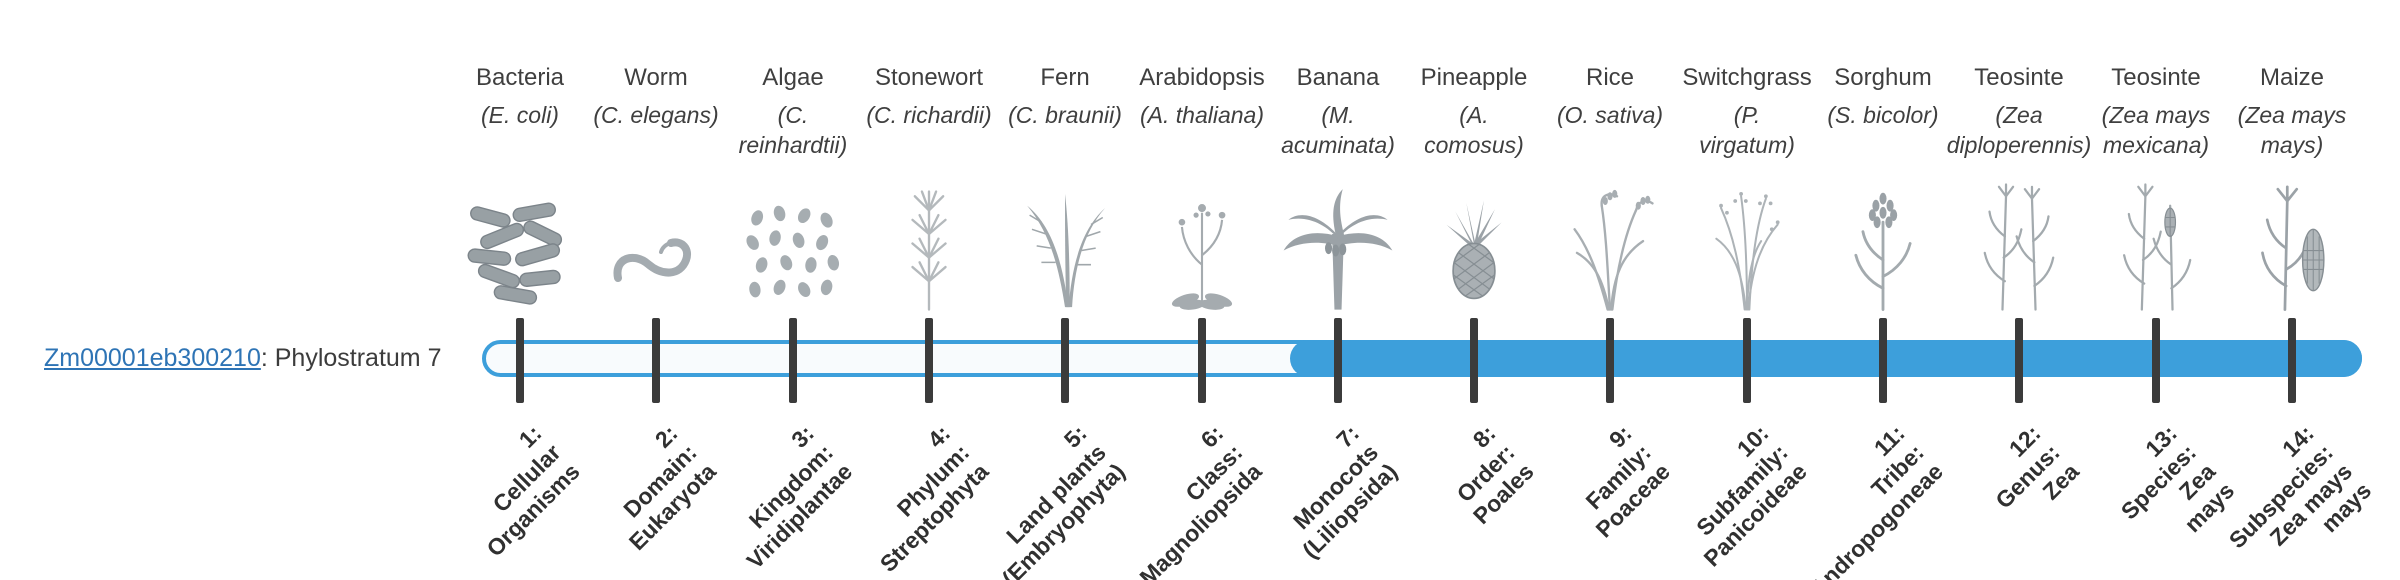 The width and height of the screenshot is (2400, 580). I want to click on gene-label: Zm00001eb300210: Phylostratum 7, so click(243, 358).